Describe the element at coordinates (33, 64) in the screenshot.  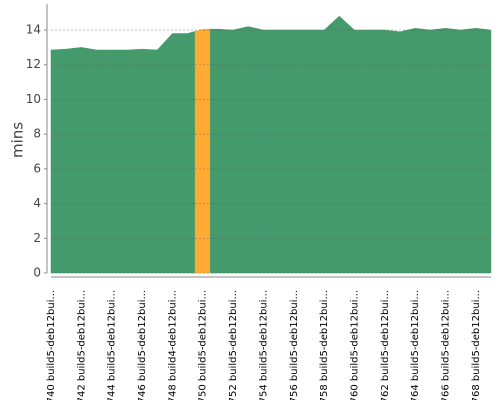
I see `y-tick-label: 12` at that location.